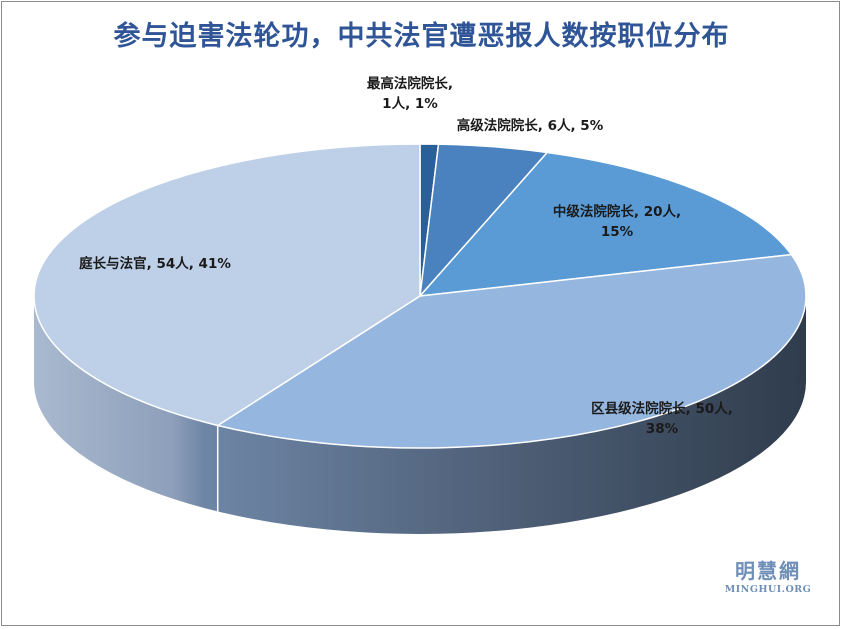 This screenshot has width=843, height=629. I want to click on slice-label-line: 15%, so click(617, 232).